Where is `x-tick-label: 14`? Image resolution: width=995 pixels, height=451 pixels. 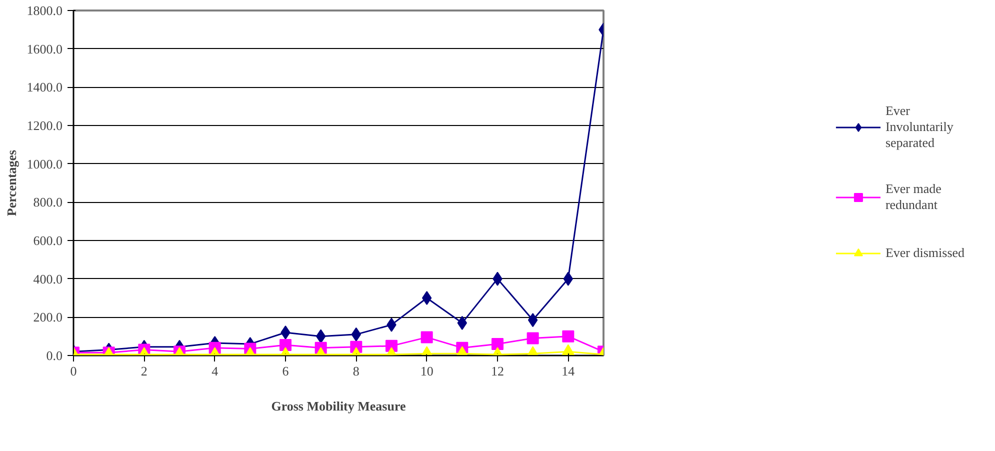 x-tick-label: 14 is located at coordinates (569, 371).